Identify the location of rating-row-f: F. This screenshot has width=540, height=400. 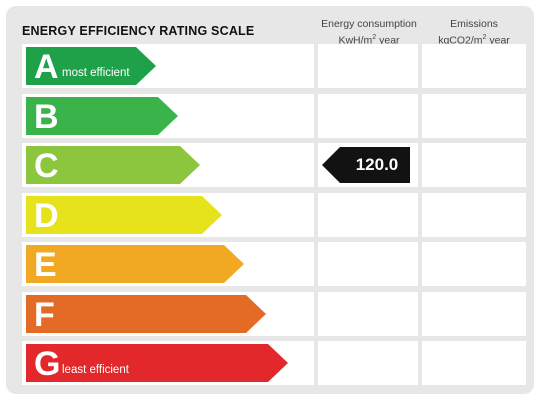
(274, 313).